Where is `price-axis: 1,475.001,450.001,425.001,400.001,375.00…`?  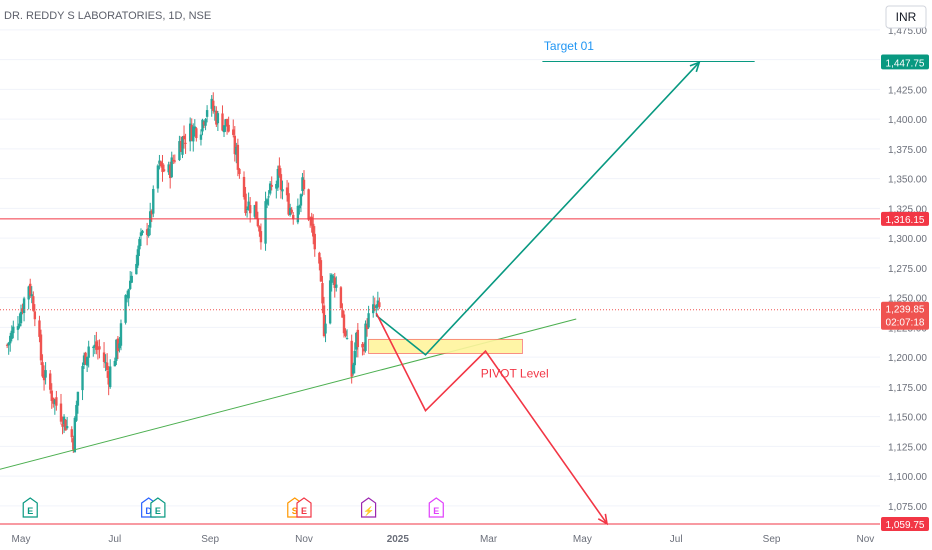
price-axis: 1,475.001,450.001,425.001,400.001,375.00… is located at coordinates (905, 278).